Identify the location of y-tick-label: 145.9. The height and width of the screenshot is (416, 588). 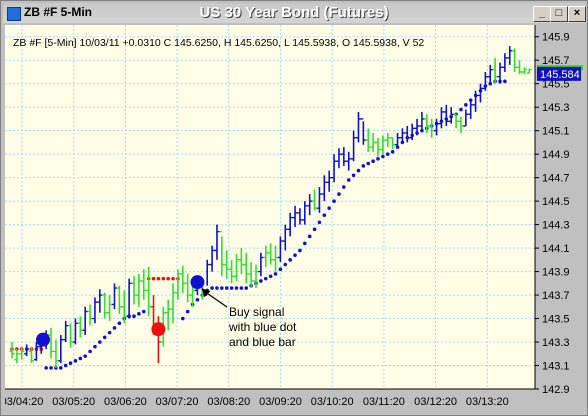
(556, 38).